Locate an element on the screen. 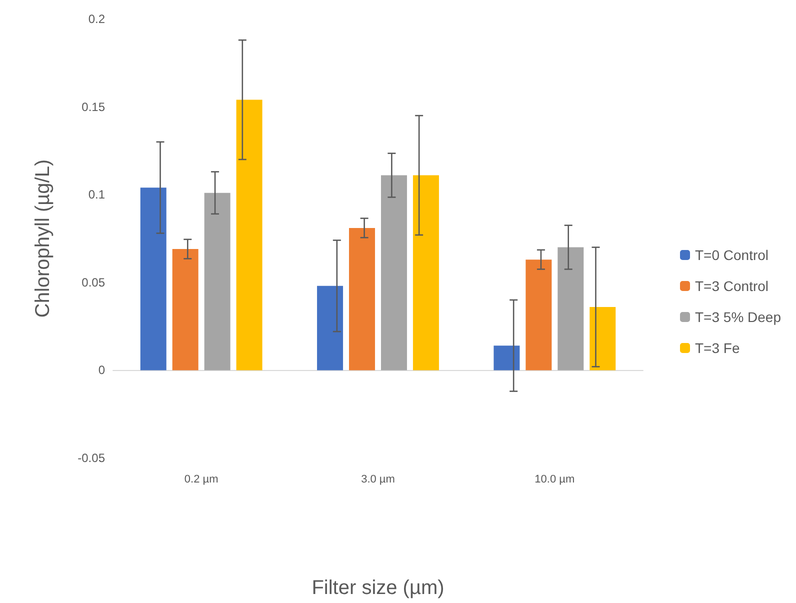  x-tick-label: 0.2 µm is located at coordinates (201, 480).